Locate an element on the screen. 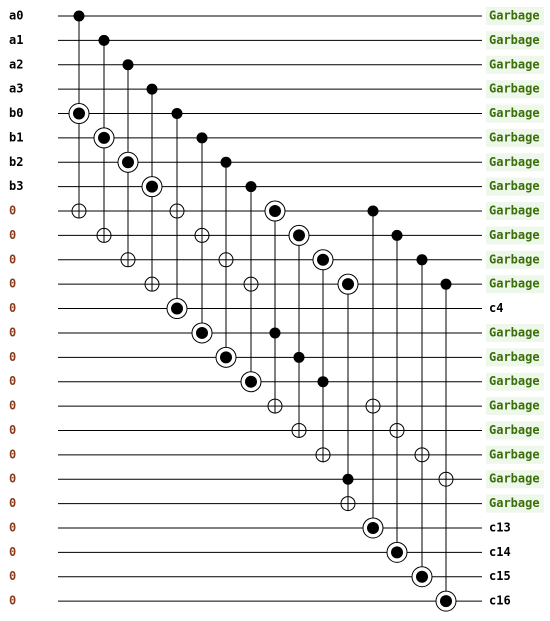  output-label: c13 is located at coordinates (500, 527).